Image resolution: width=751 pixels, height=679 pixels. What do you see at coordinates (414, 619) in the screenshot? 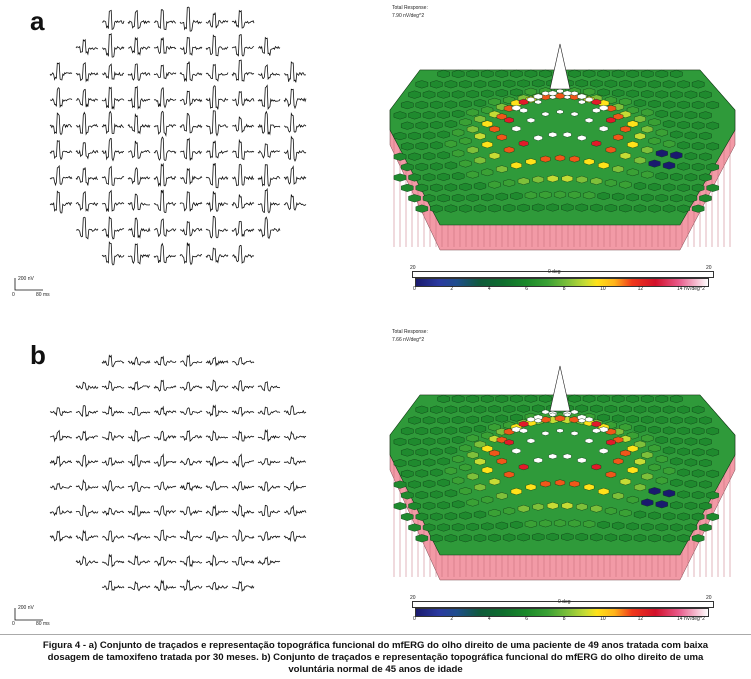
I see `colorbar-tick-label: 0` at bounding box center [414, 619].